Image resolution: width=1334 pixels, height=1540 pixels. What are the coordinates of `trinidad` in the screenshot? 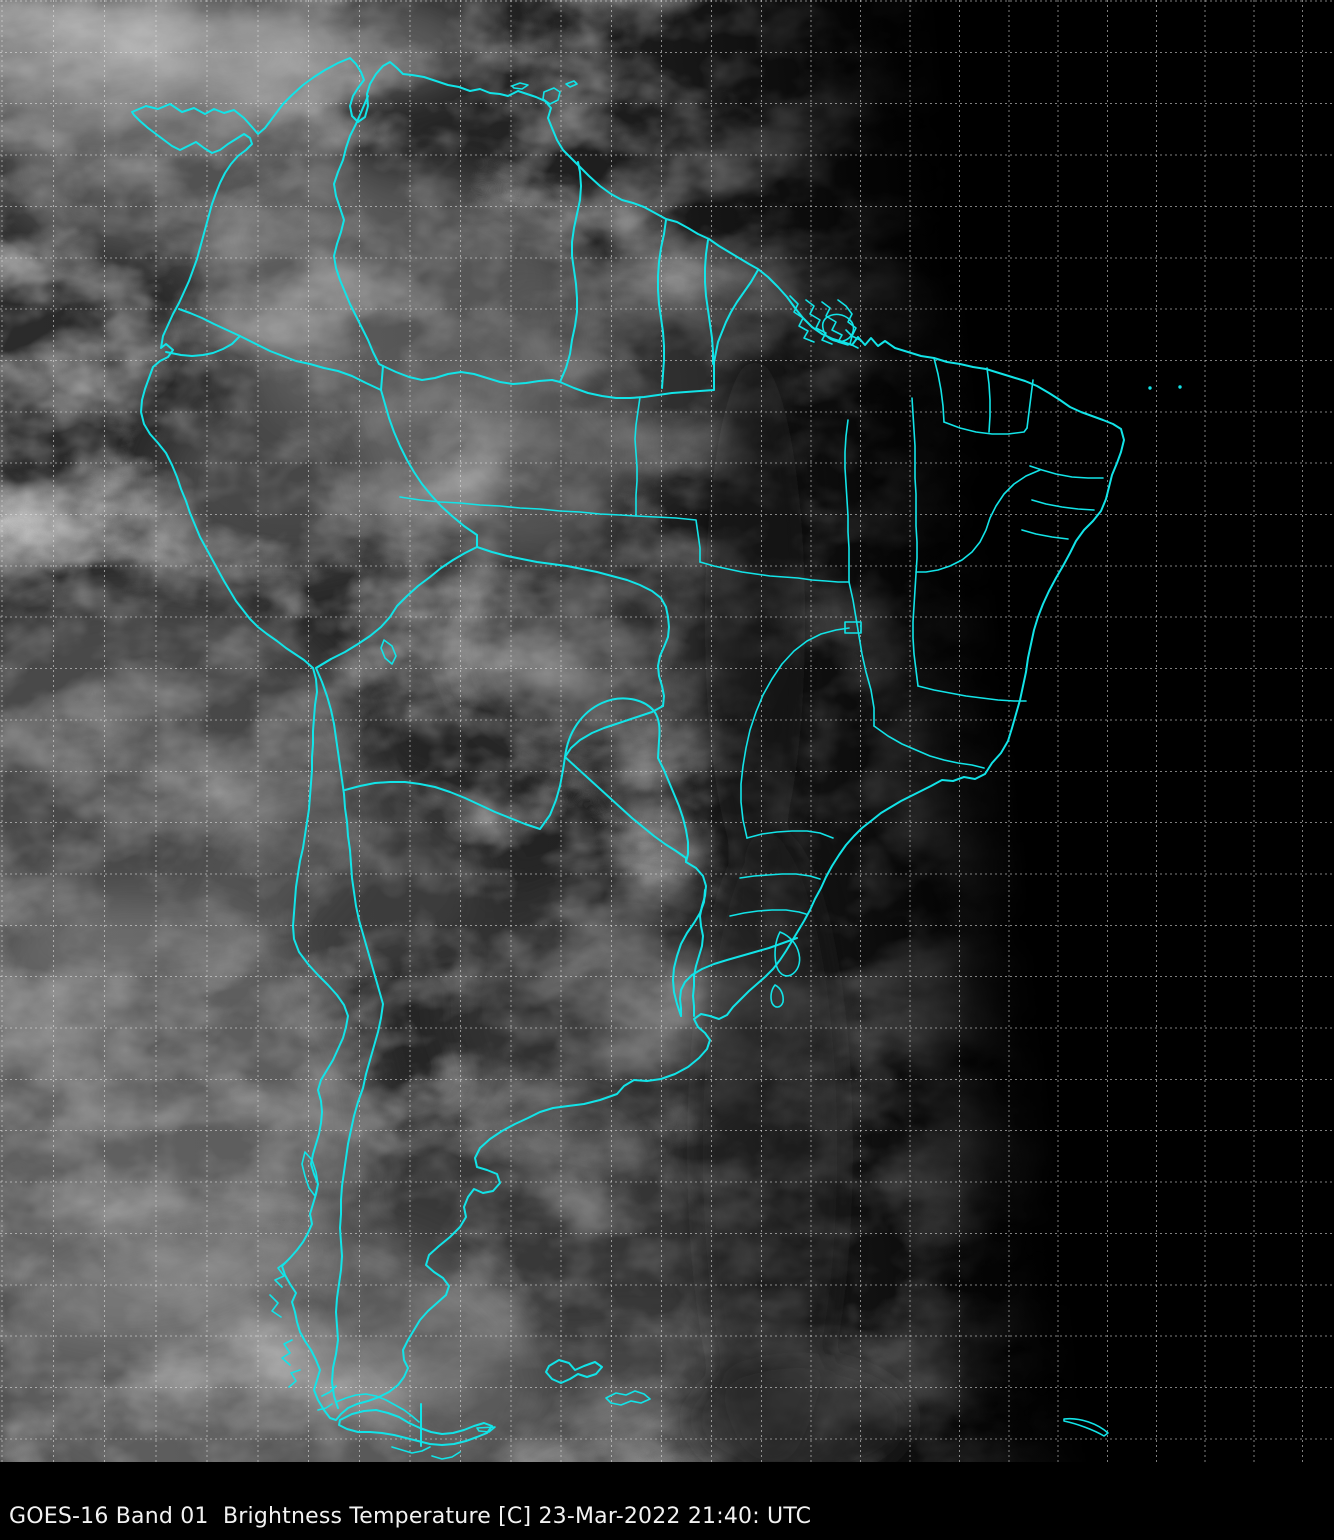 It's located at (551, 96).